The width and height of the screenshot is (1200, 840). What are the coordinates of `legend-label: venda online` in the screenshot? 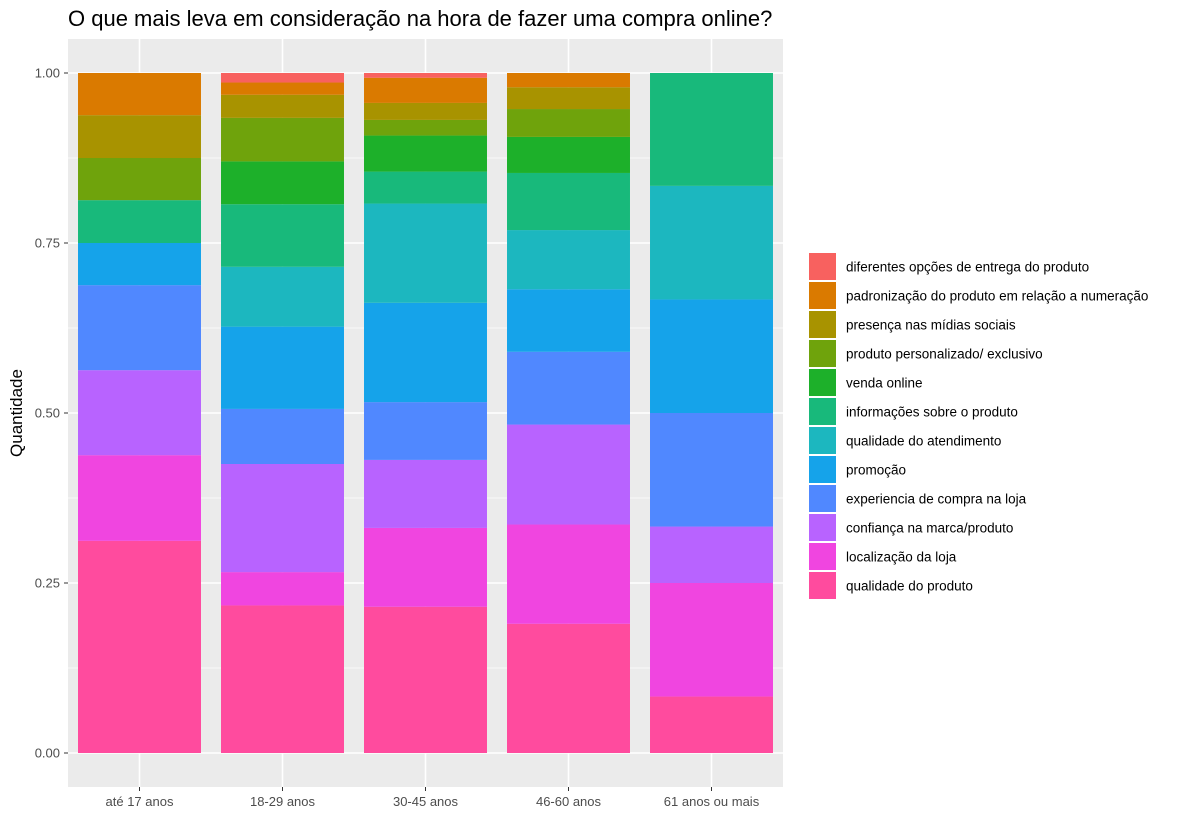 It's located at (884, 383).